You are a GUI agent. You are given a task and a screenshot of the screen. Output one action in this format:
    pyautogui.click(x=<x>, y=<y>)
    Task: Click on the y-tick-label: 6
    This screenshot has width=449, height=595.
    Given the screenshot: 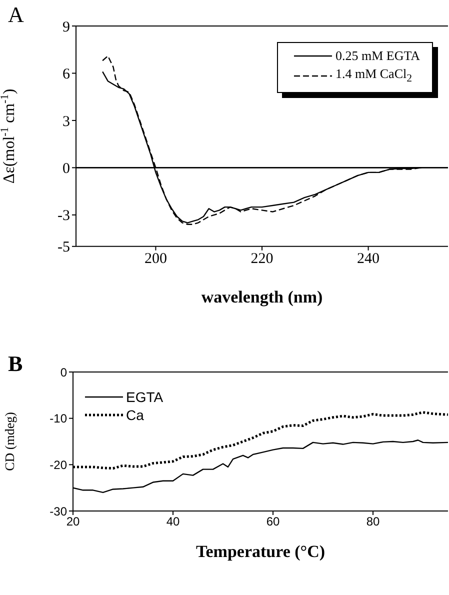 What is the action you would take?
    pyautogui.click(x=66, y=74)
    